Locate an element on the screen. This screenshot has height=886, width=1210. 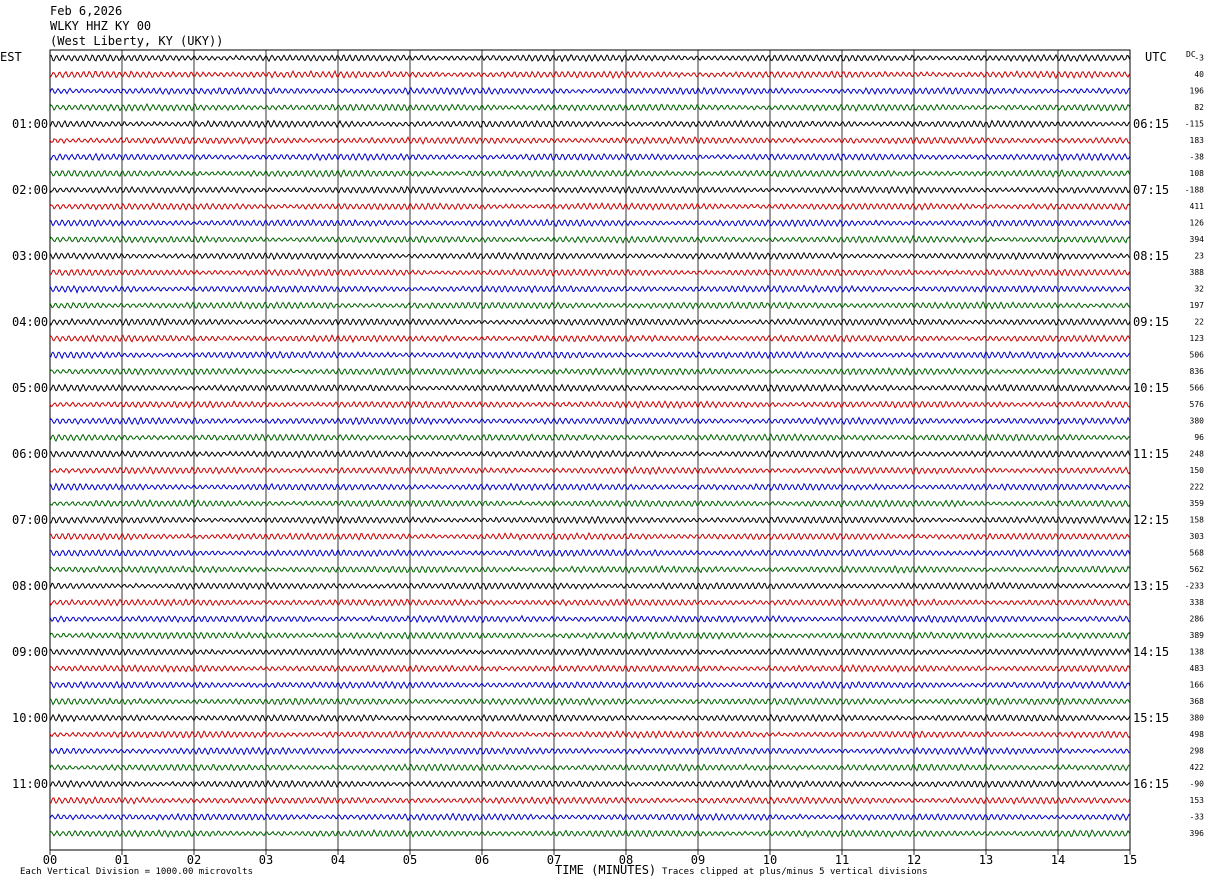
utc-axis-title: UTC is located at coordinates (1156, 57).